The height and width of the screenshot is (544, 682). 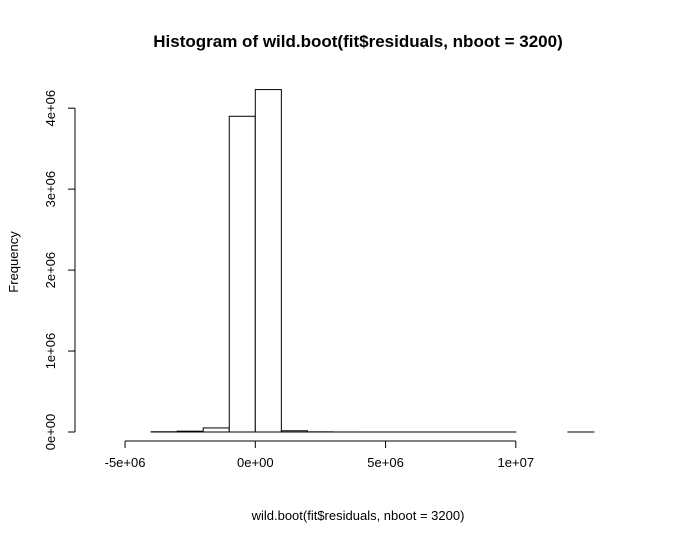 I want to click on x-tick-label: 0e+00, so click(x=255, y=462).